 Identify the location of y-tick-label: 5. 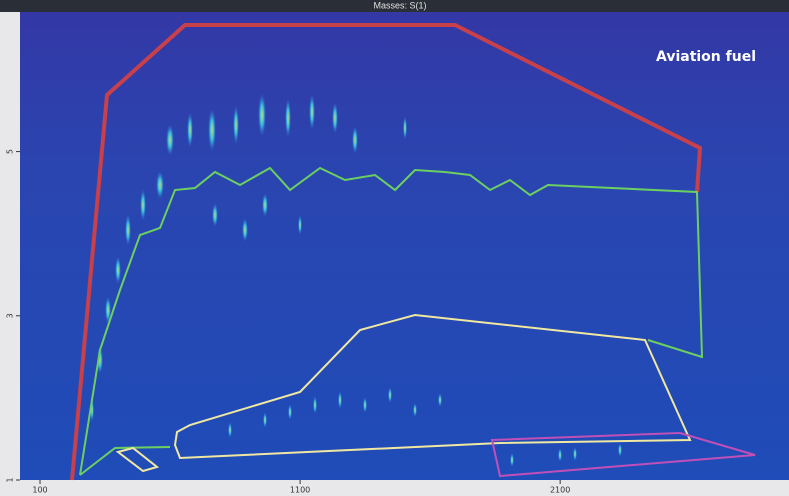
(10, 151).